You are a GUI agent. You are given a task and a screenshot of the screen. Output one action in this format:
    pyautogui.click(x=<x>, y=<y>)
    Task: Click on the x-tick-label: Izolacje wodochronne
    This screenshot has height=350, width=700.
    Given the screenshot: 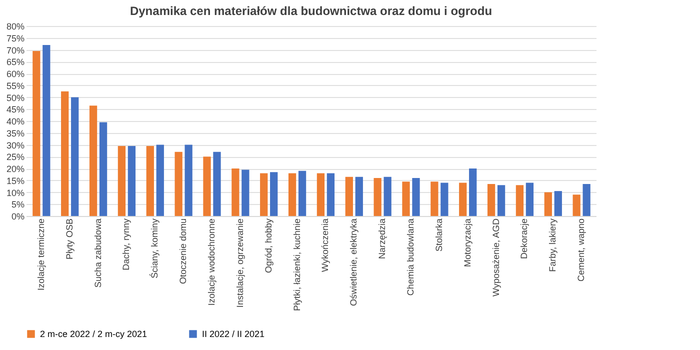 What is the action you would take?
    pyautogui.click(x=211, y=262)
    